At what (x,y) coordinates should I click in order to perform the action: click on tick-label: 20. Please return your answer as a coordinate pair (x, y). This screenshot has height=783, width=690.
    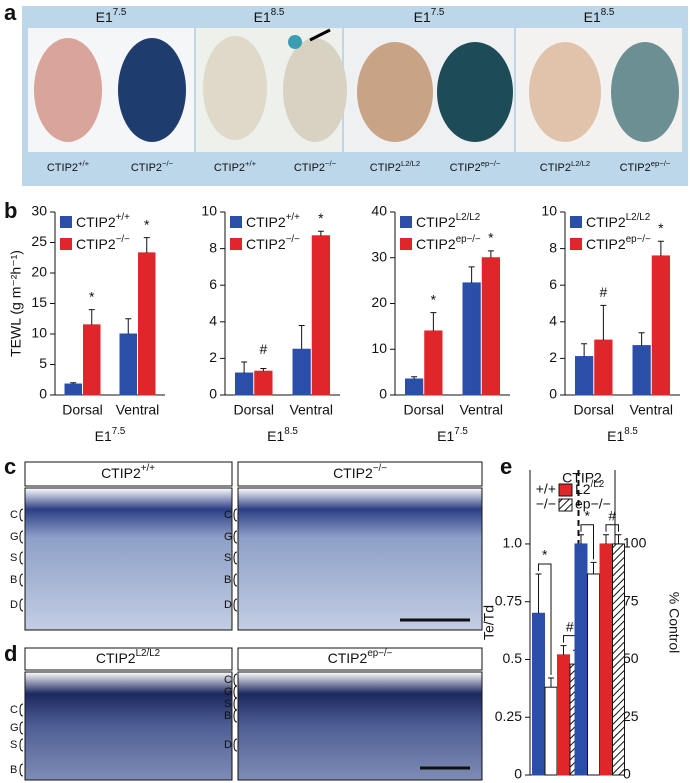
    Looking at the image, I should click on (39, 272).